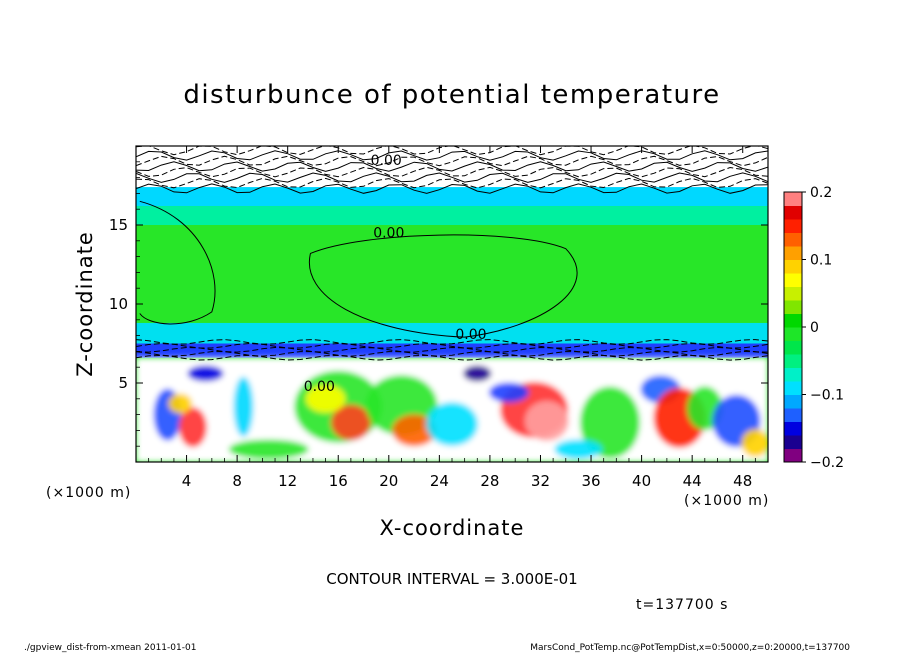 The image size is (904, 654). Describe the element at coordinates (388, 234) in the screenshot. I see `contour-label-1: 0.00` at that location.